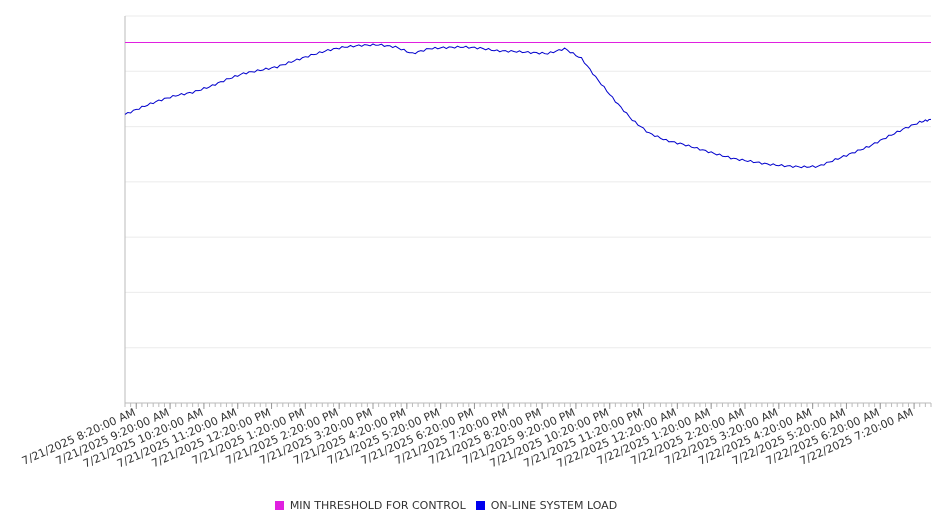 The height and width of the screenshot is (526, 946). What do you see at coordinates (528, 405) in the screenshot?
I see `x-axis-minor-ticks` at bounding box center [528, 405].